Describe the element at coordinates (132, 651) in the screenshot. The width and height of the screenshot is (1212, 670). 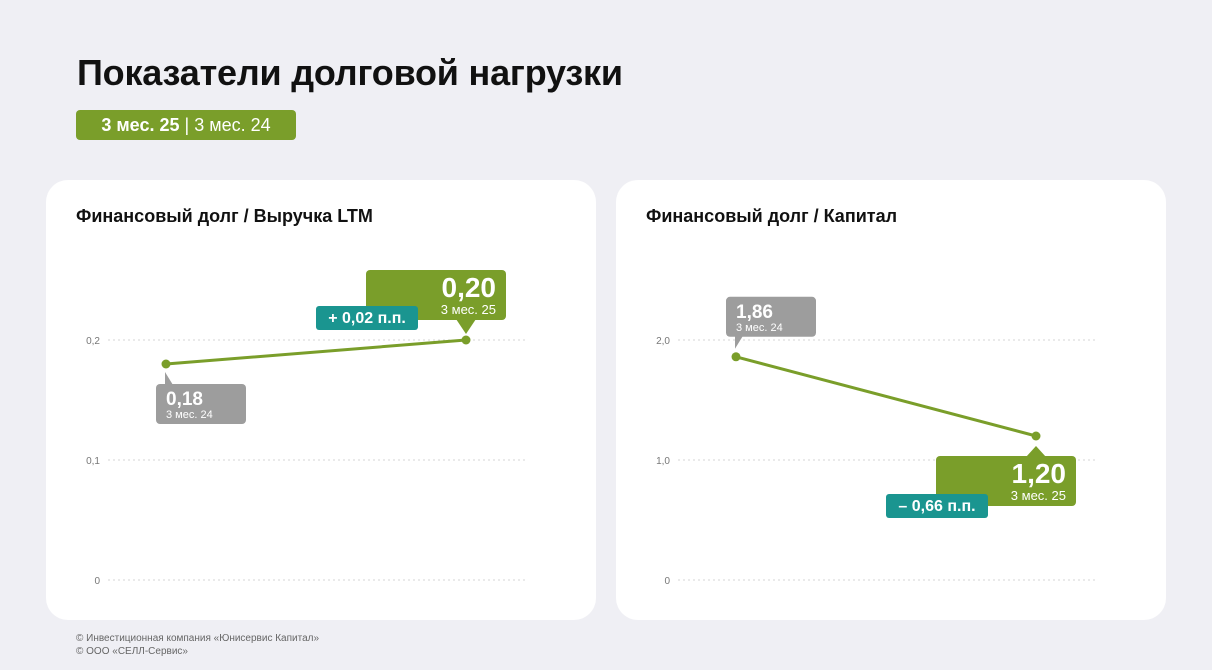
I see `footer-copyright-2: © ООО «СЕЛЛ-Сервис»` at that location.